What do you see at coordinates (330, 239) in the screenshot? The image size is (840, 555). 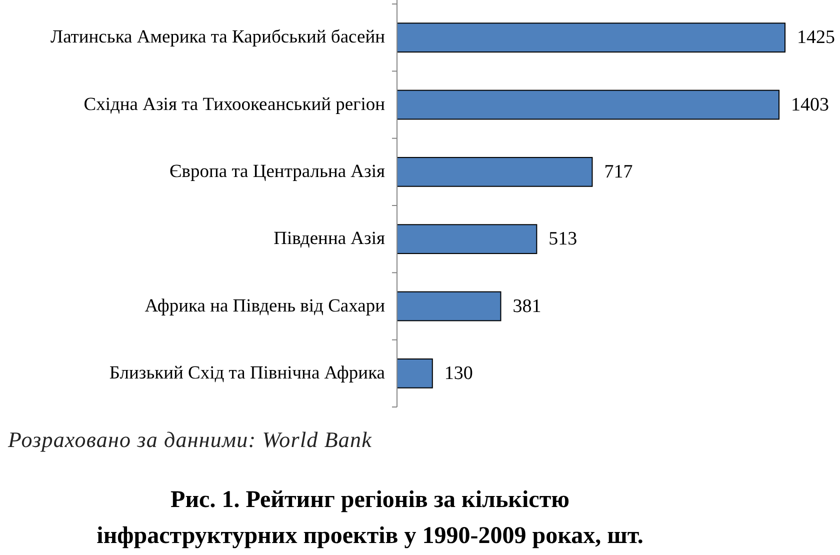 I see `y-tick-label: Південна Азія` at bounding box center [330, 239].